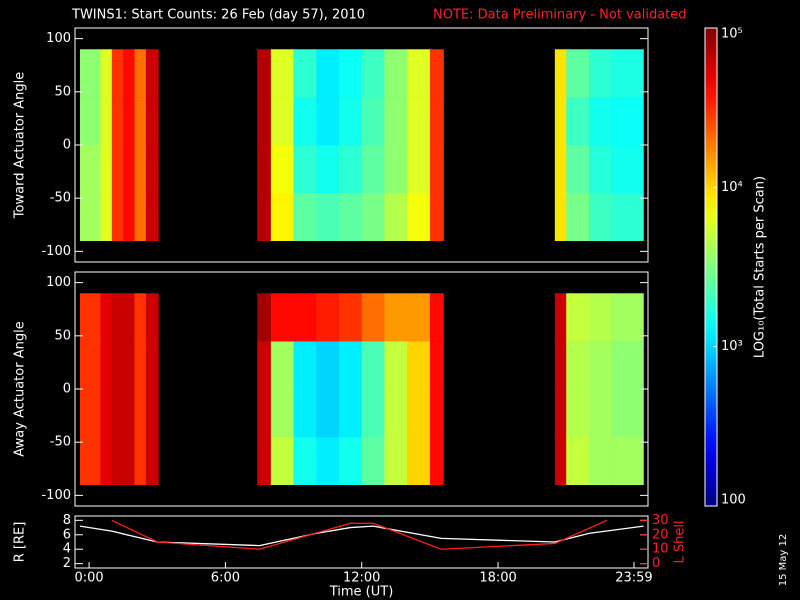 The height and width of the screenshot is (600, 800). I want to click on y-tick-label: 2, so click(67, 563).